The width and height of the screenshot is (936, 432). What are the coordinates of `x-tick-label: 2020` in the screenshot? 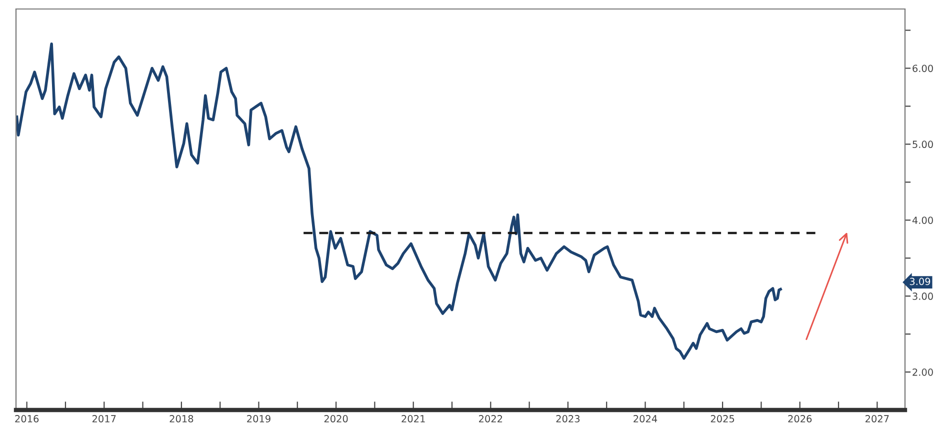 It's located at (336, 418).